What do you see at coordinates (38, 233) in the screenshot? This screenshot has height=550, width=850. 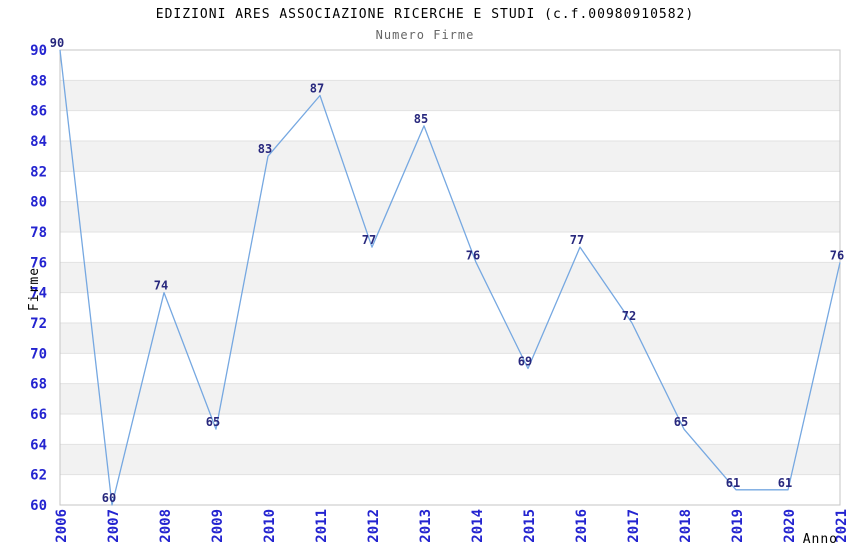 I see `y-tick-label: 78` at bounding box center [38, 233].